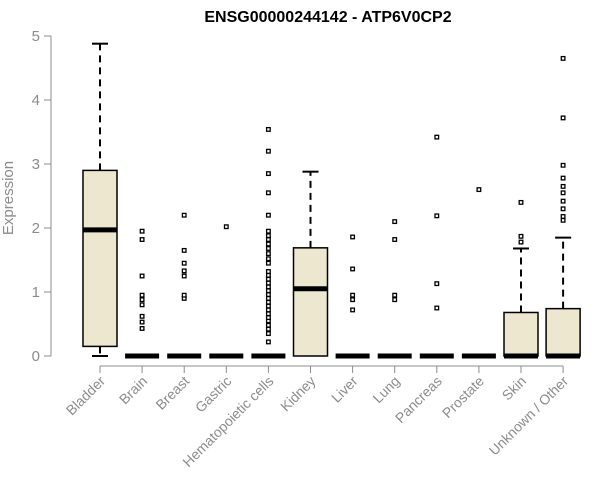  I want to click on x-tick-label: Prostate, so click(463, 397).